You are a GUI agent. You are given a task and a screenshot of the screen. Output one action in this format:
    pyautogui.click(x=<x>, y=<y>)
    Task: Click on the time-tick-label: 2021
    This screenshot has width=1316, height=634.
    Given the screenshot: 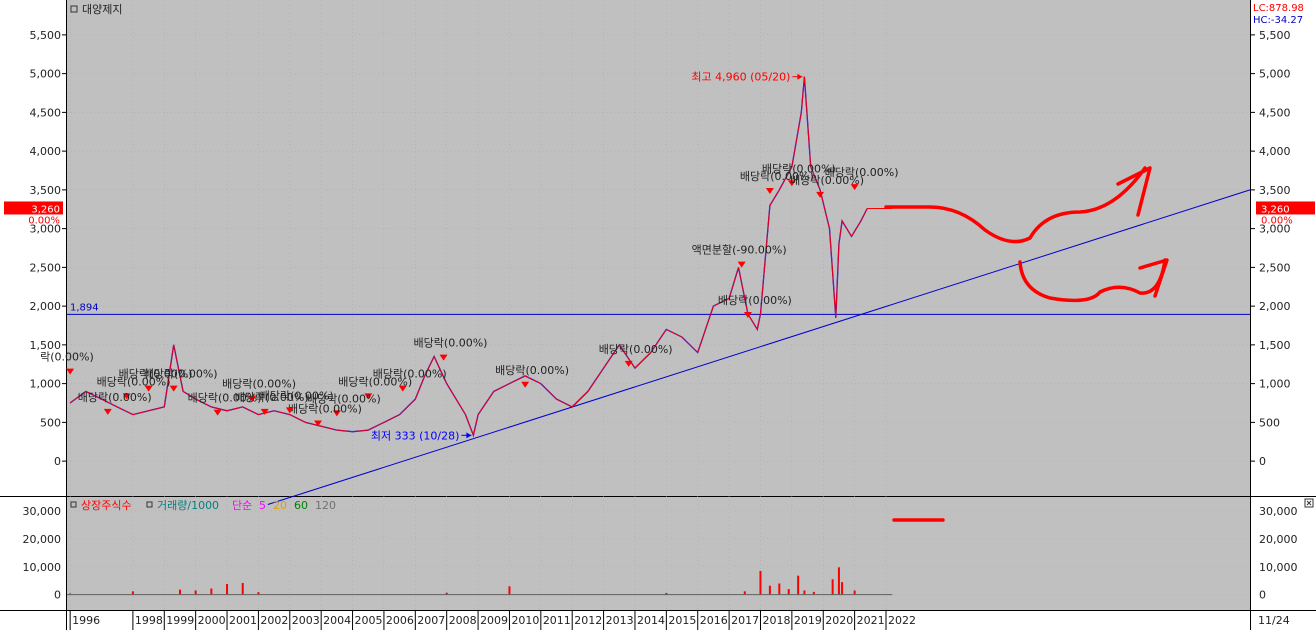 What is the action you would take?
    pyautogui.click(x=871, y=620)
    